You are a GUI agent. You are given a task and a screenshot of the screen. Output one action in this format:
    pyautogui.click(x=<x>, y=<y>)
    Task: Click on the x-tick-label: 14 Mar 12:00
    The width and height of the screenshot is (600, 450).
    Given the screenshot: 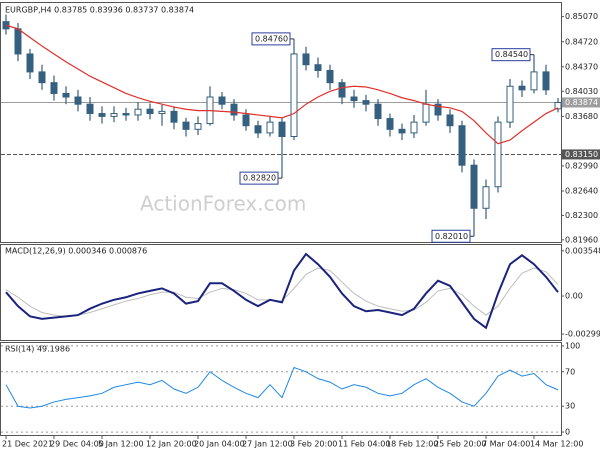 What is the action you would take?
    pyautogui.click(x=556, y=444)
    